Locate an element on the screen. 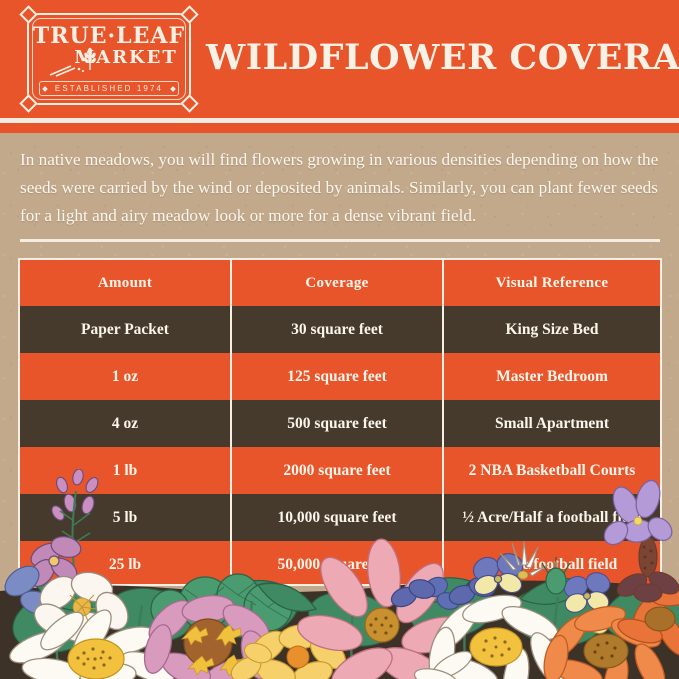 Image resolution: width=679 pixels, height=679 pixels. header-accent-band is located at coordinates (339, 128).